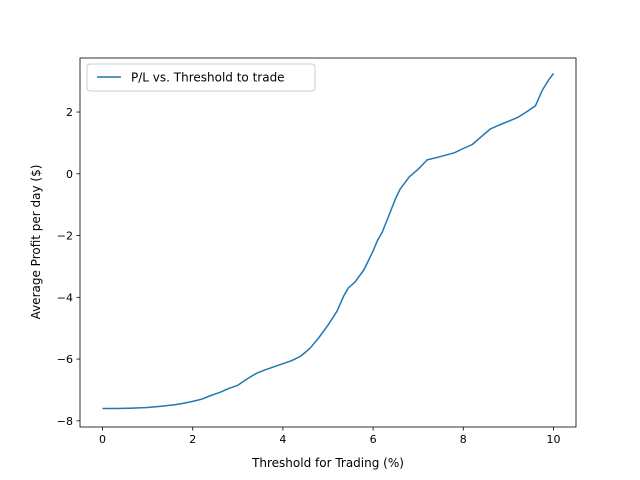  I want to click on x-tick-label: 4, so click(282, 439).